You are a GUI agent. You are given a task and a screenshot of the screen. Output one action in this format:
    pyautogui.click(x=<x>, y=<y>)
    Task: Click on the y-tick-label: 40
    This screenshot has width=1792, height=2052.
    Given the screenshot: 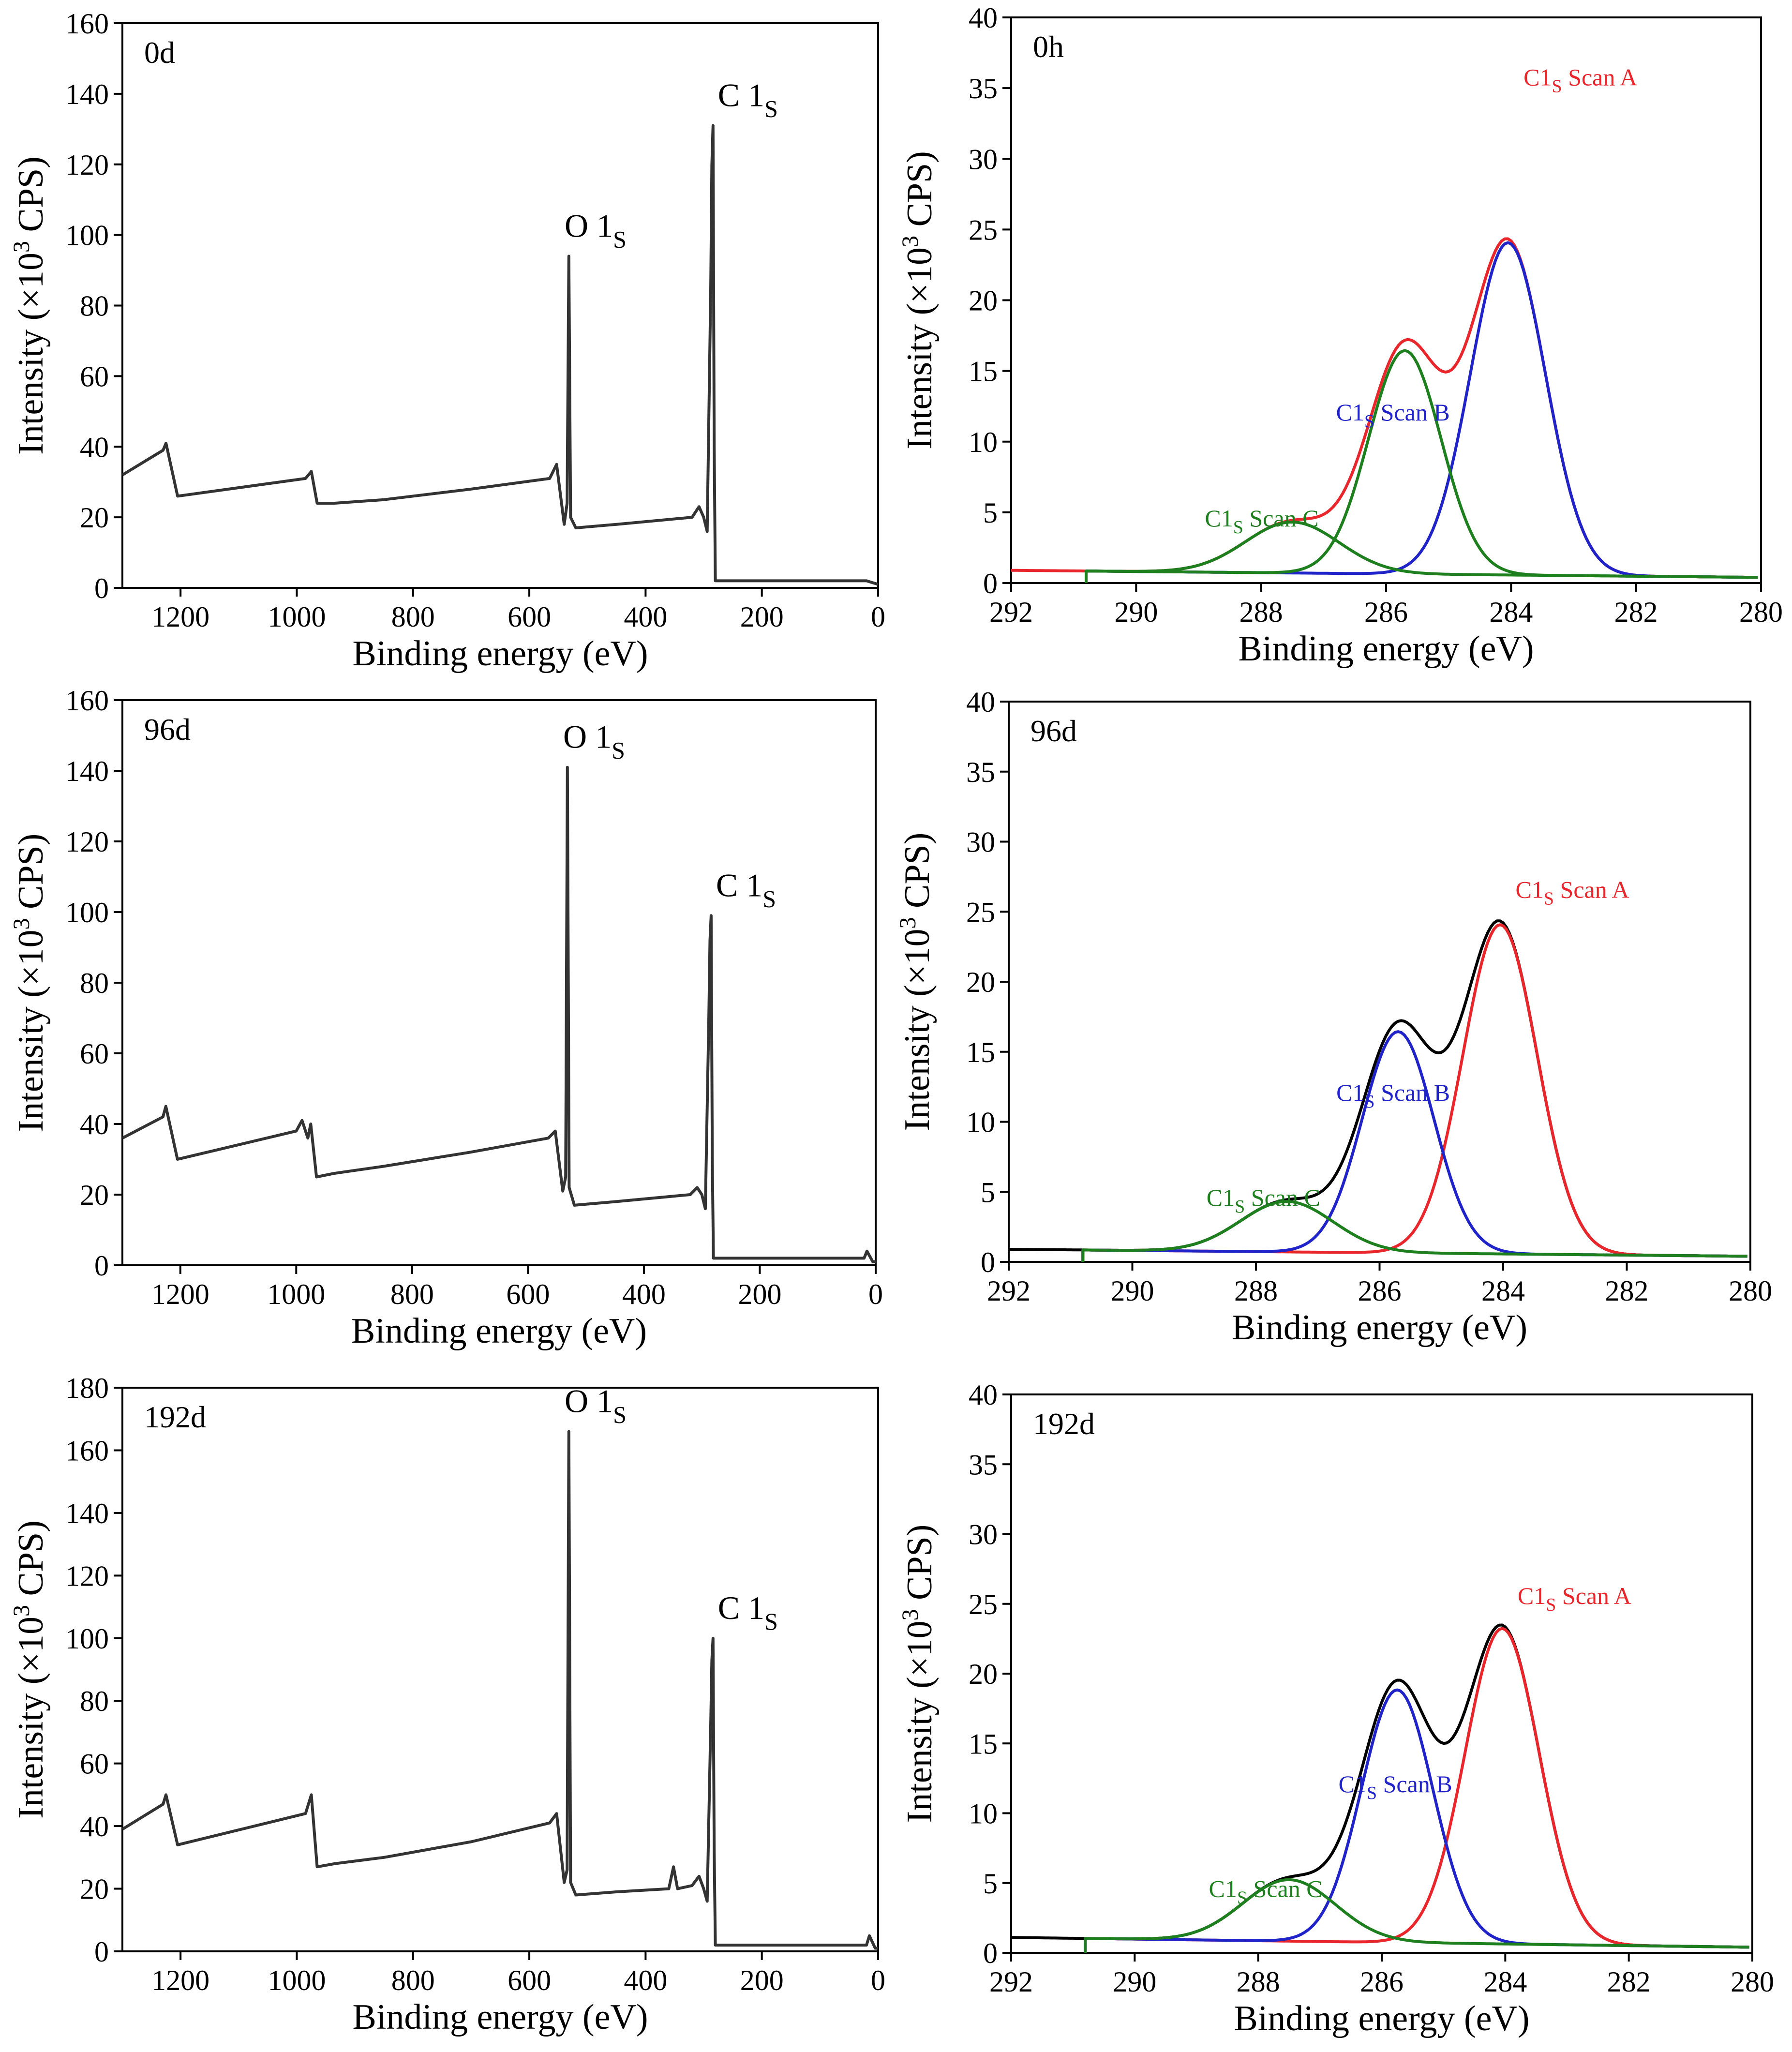 What is the action you would take?
    pyautogui.click(x=94, y=1827)
    